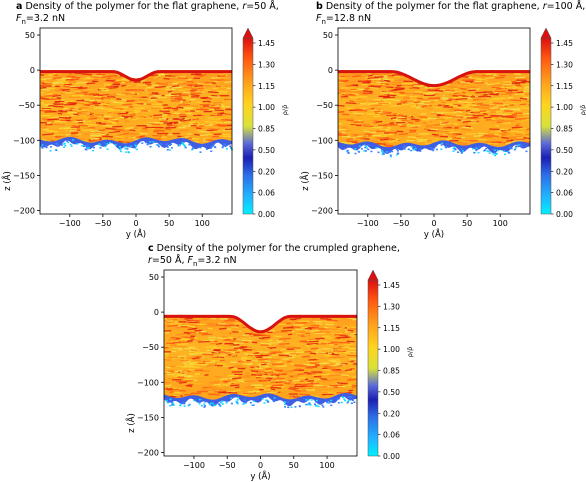 This screenshot has width=586, height=482. I want to click on colorbar-tick-label: 0.50, so click(266, 150).